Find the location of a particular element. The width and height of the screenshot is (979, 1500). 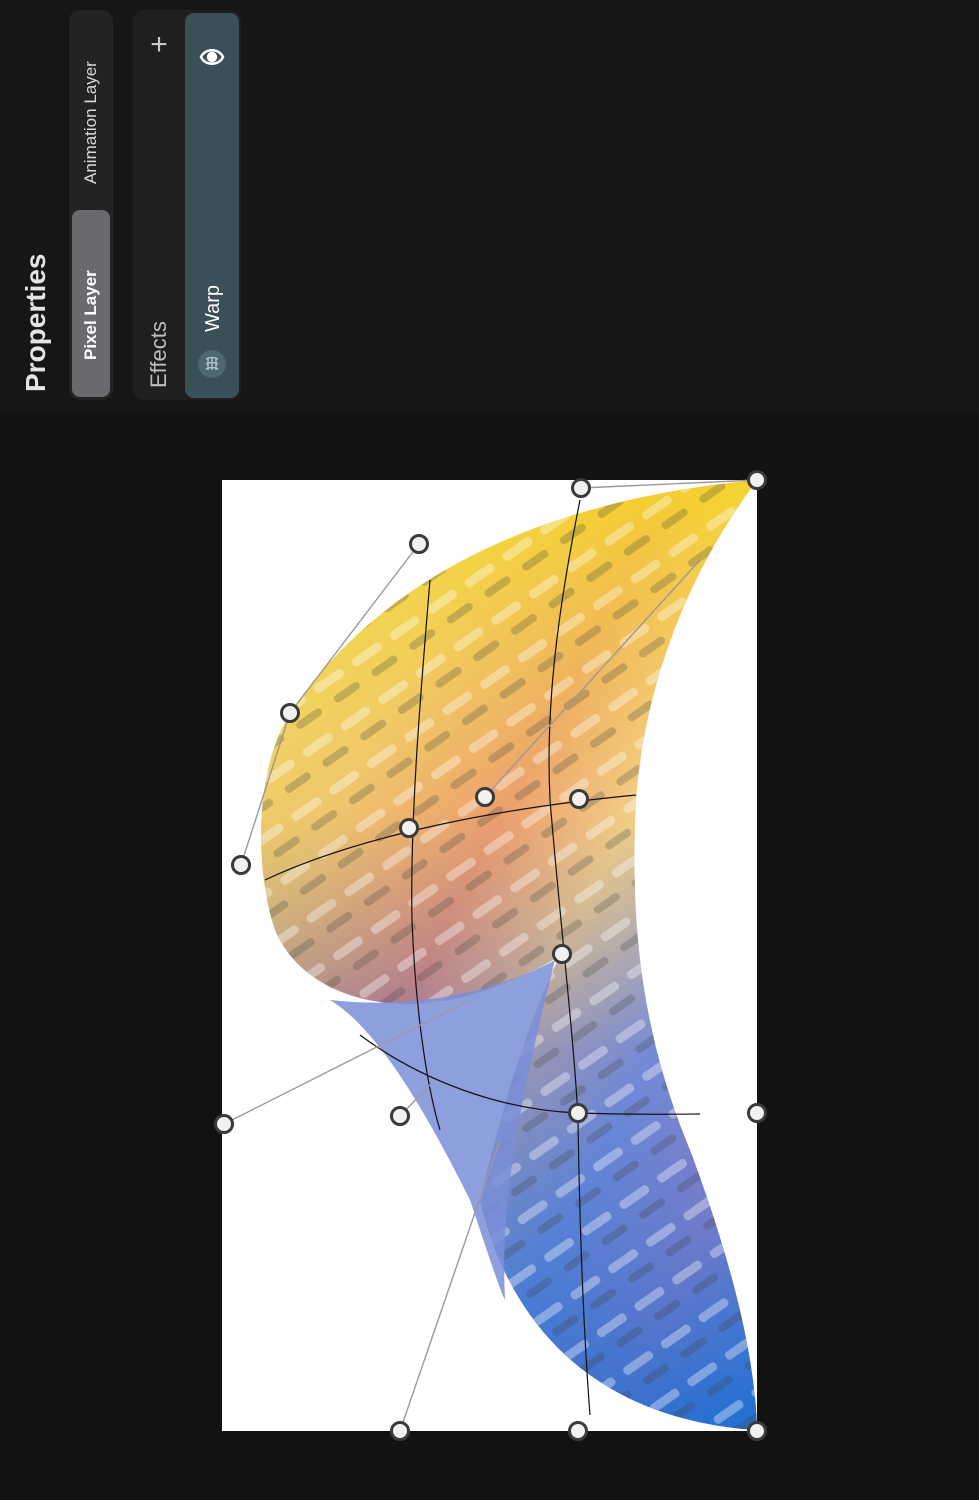

effect-item-warp is located at coordinates (212, 205).